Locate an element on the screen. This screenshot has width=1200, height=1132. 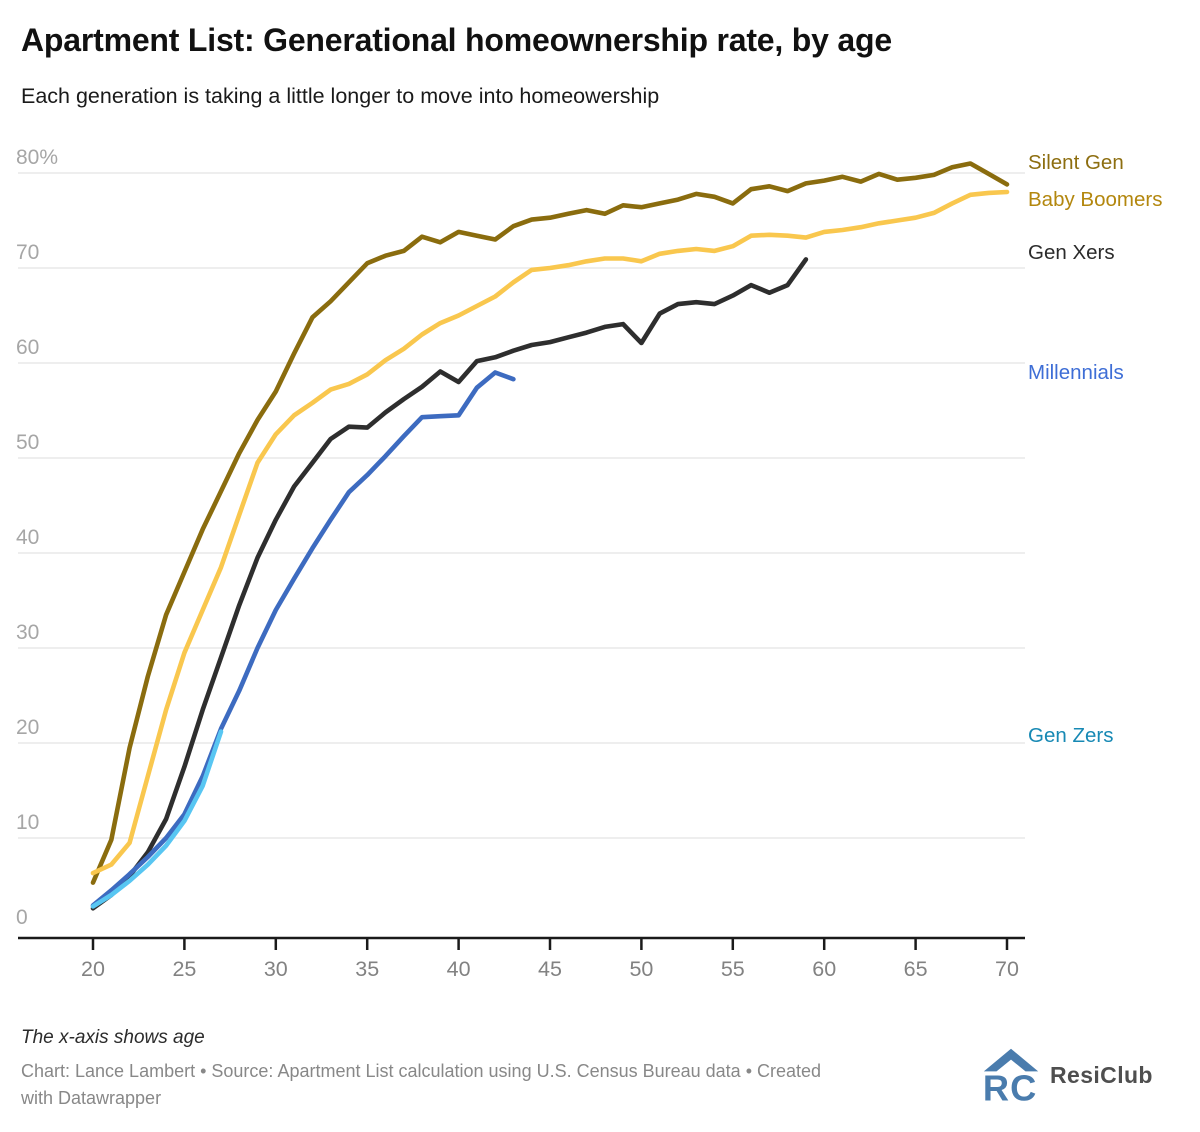
x-tick-label-20: 20 is located at coordinates (93, 969).